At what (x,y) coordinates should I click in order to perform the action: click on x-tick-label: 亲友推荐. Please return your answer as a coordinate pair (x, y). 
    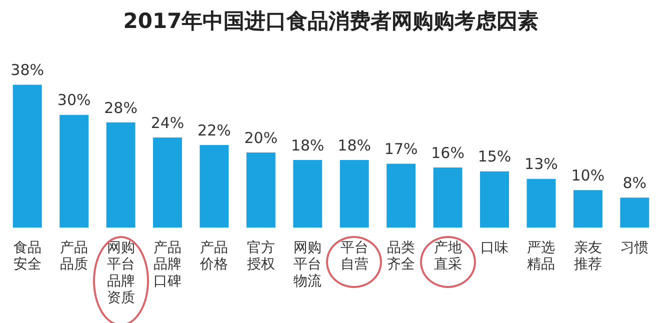
    Looking at the image, I should click on (588, 256).